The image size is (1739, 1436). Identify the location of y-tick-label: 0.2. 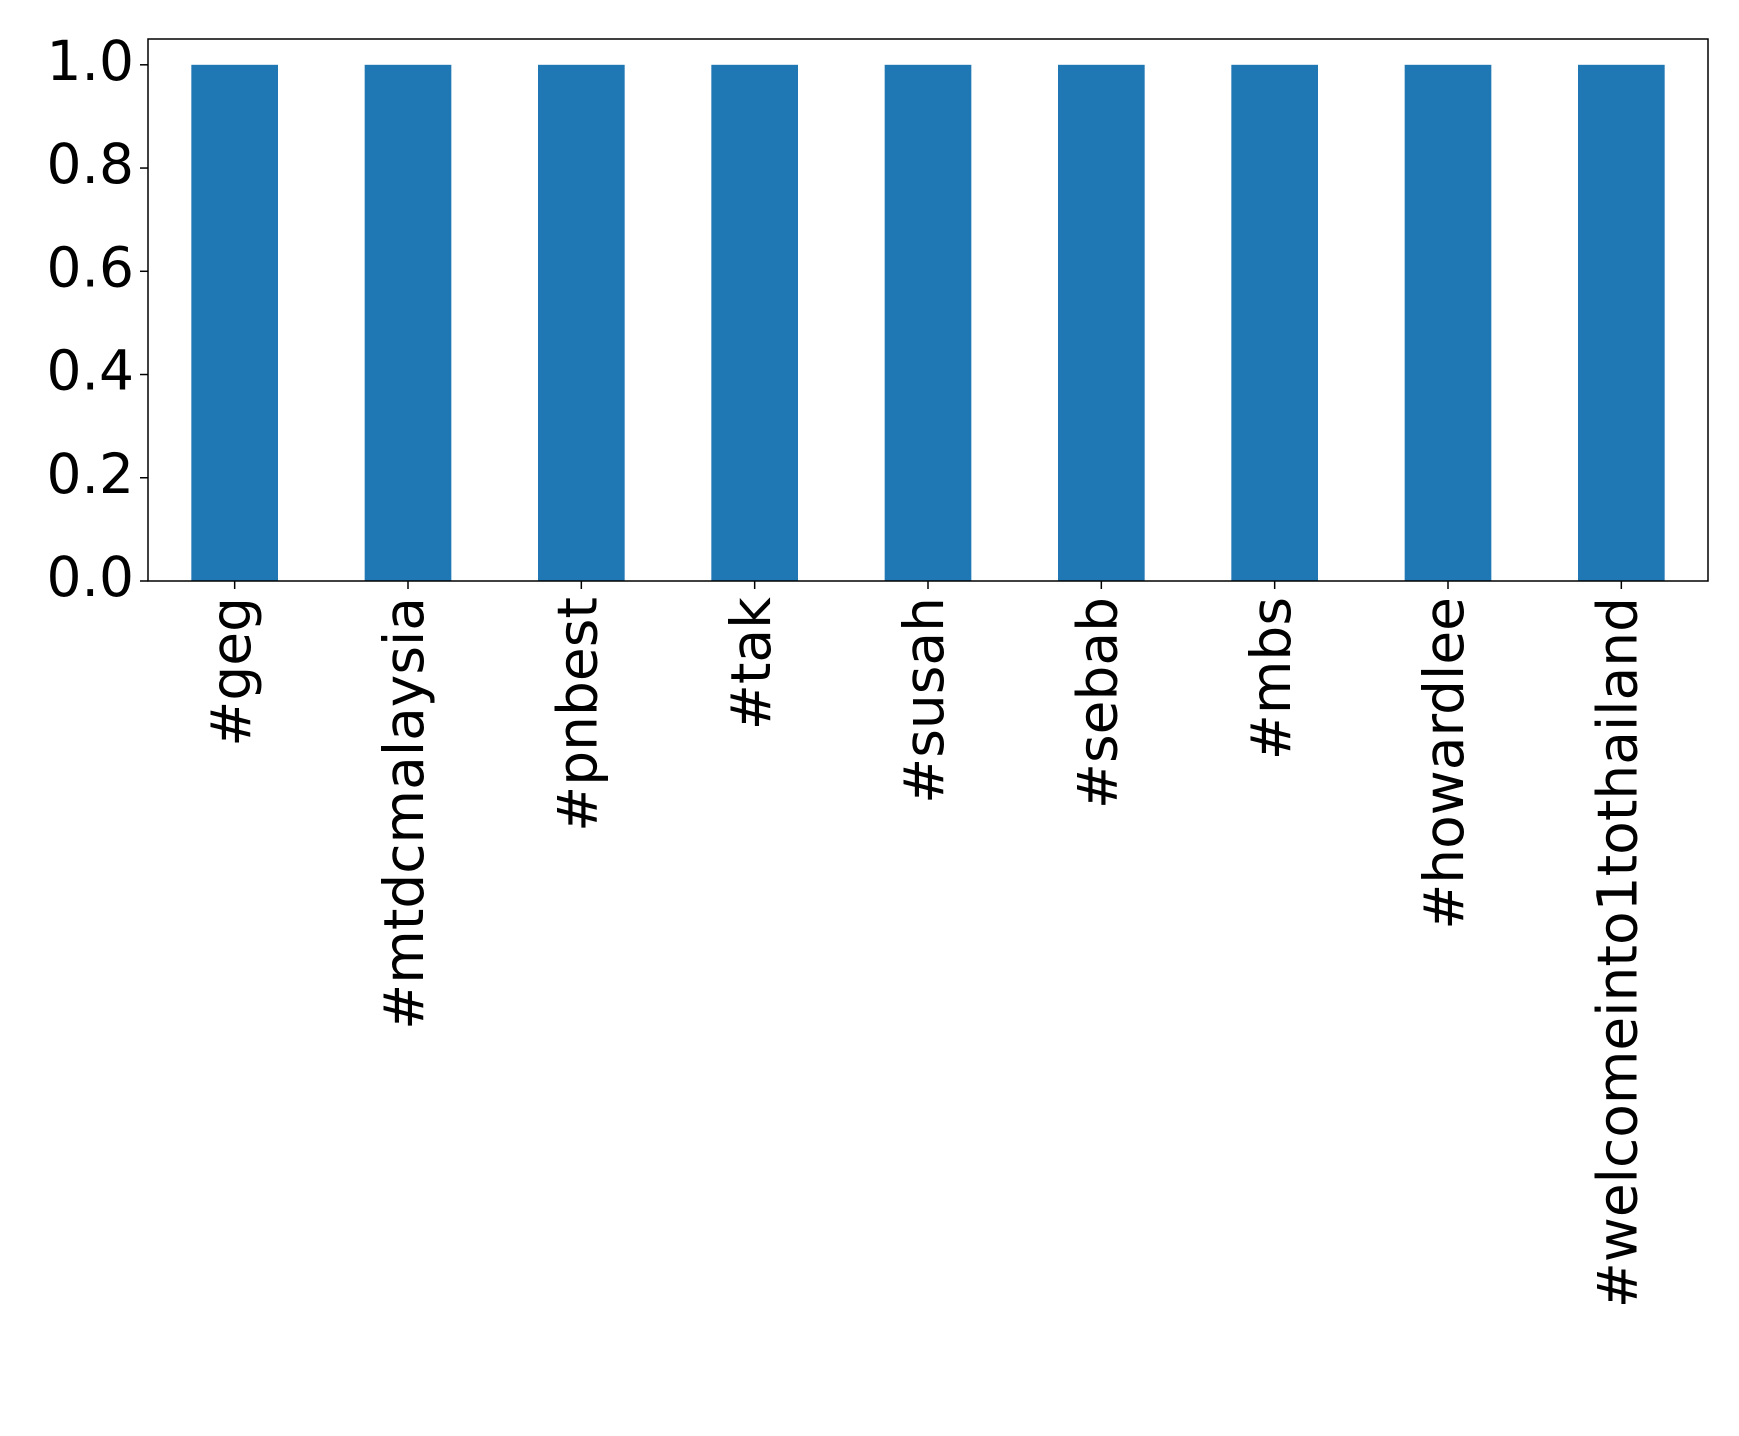
(90, 474).